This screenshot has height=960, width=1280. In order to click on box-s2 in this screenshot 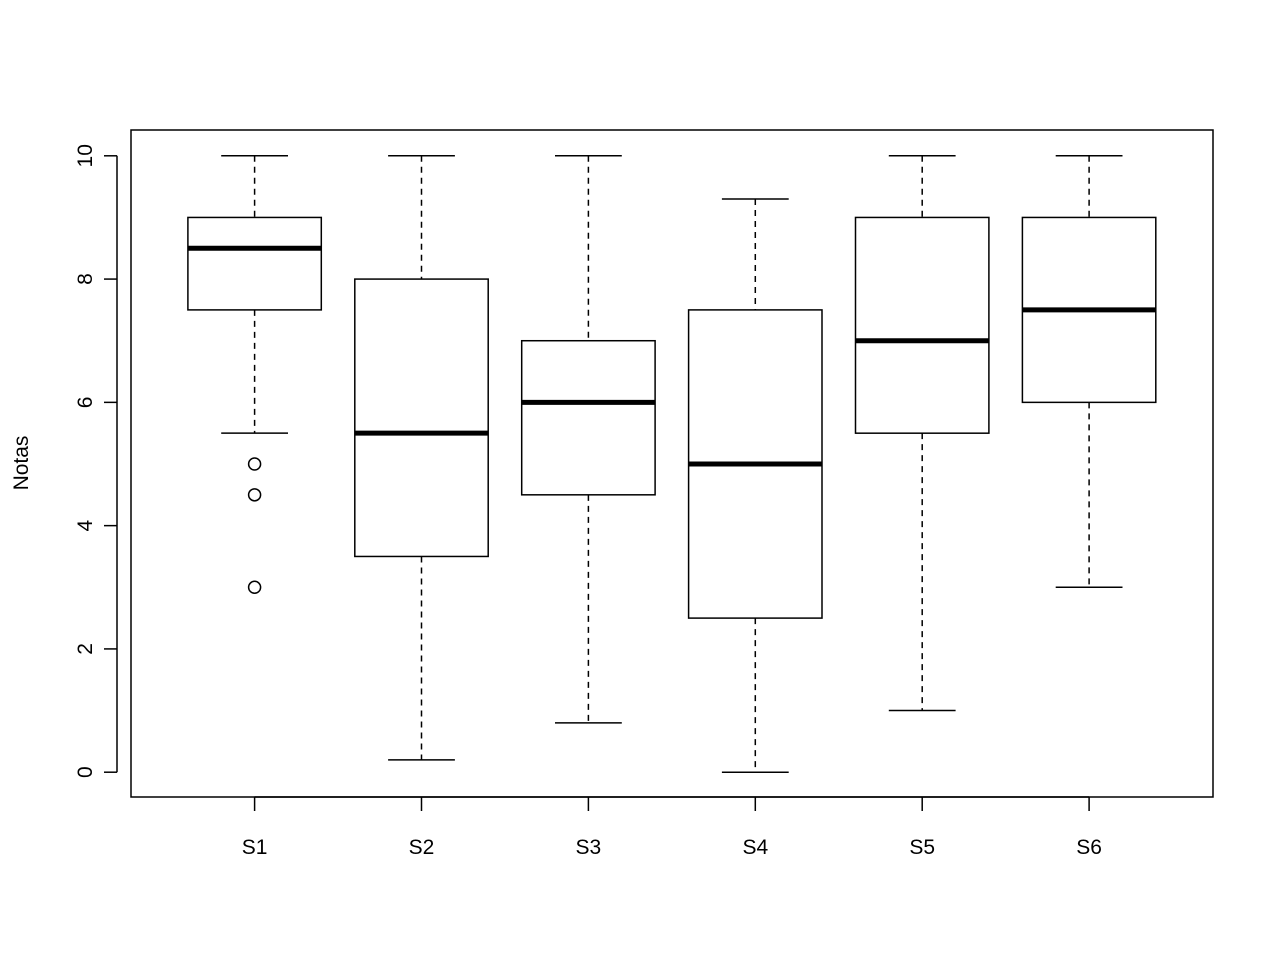, I will do `click(421, 458)`.